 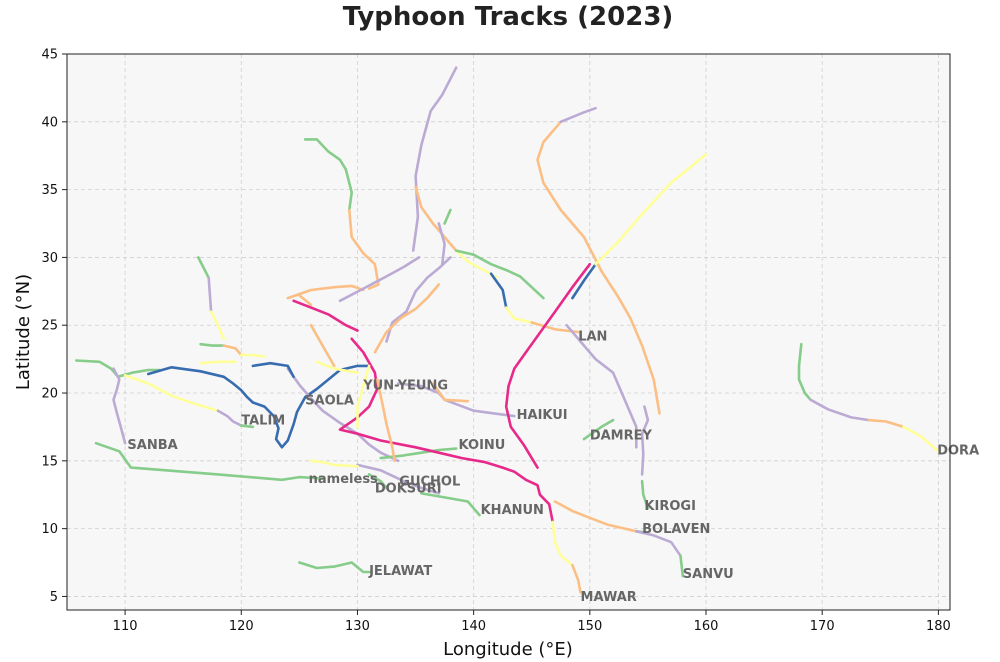 What do you see at coordinates (119, 406) in the screenshot?
I see `track-sanba` at bounding box center [119, 406].